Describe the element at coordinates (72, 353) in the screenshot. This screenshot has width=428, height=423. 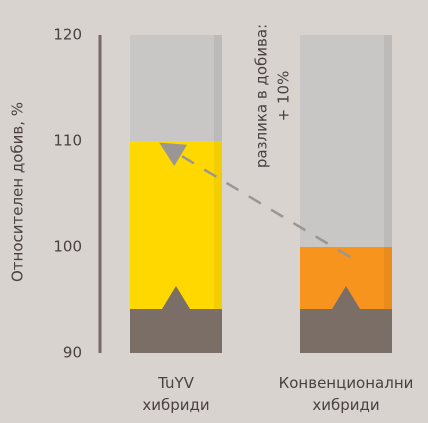
I see `y-tick-label: 90` at that location.